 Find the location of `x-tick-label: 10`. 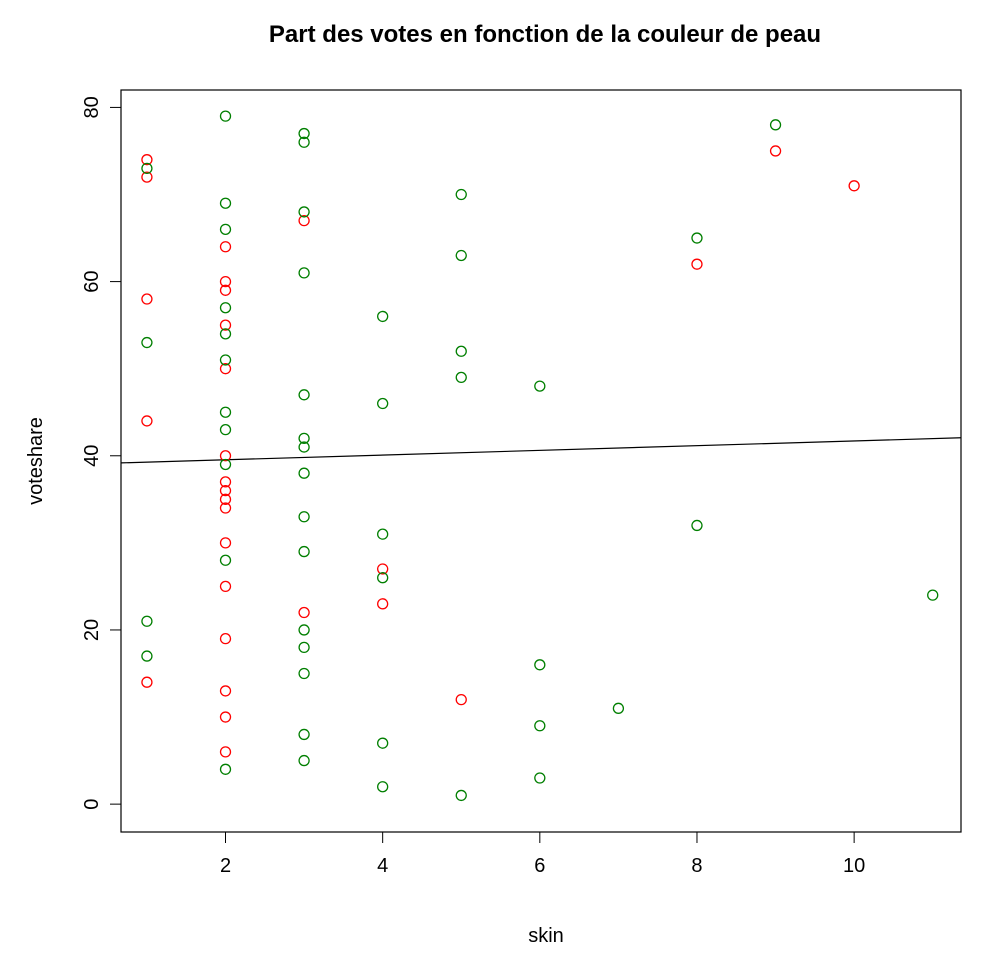

x-tick-label: 10 is located at coordinates (854, 866).